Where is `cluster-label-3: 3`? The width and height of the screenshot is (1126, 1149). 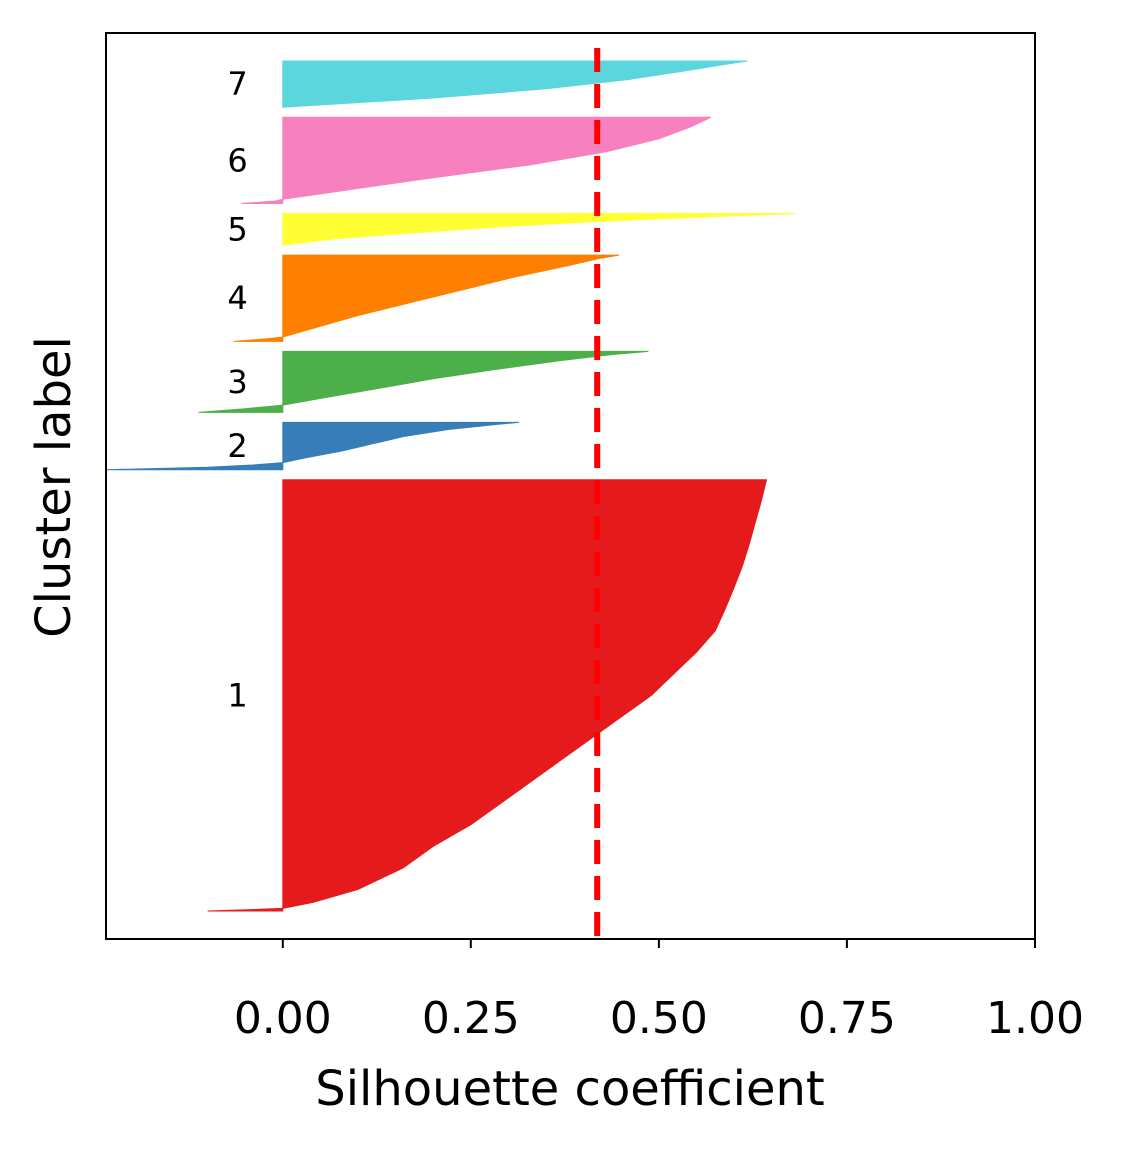 cluster-label-3: 3 is located at coordinates (237, 382).